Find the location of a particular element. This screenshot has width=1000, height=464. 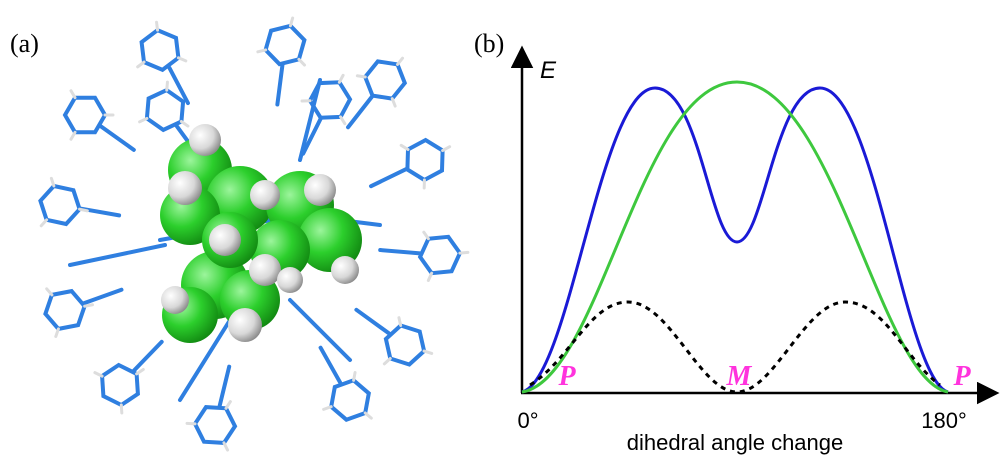

state-label: M is located at coordinates (739, 376).